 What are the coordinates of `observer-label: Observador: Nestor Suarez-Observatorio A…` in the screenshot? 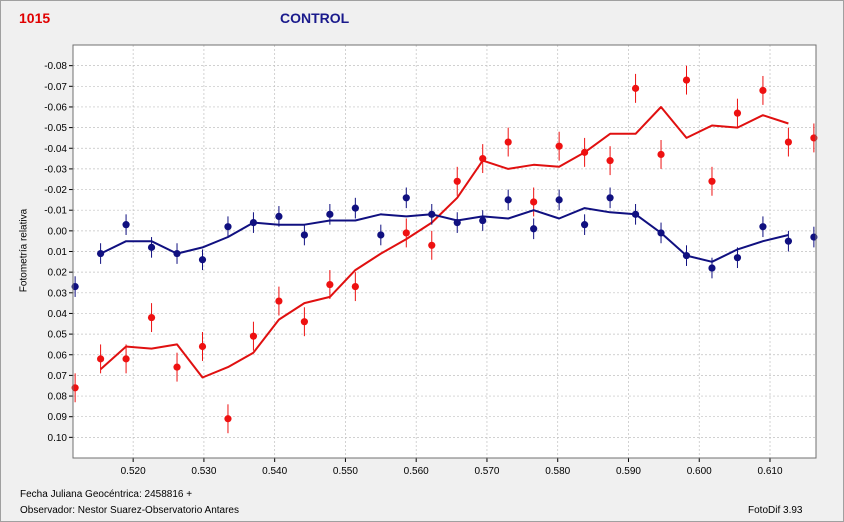 It's located at (129, 510).